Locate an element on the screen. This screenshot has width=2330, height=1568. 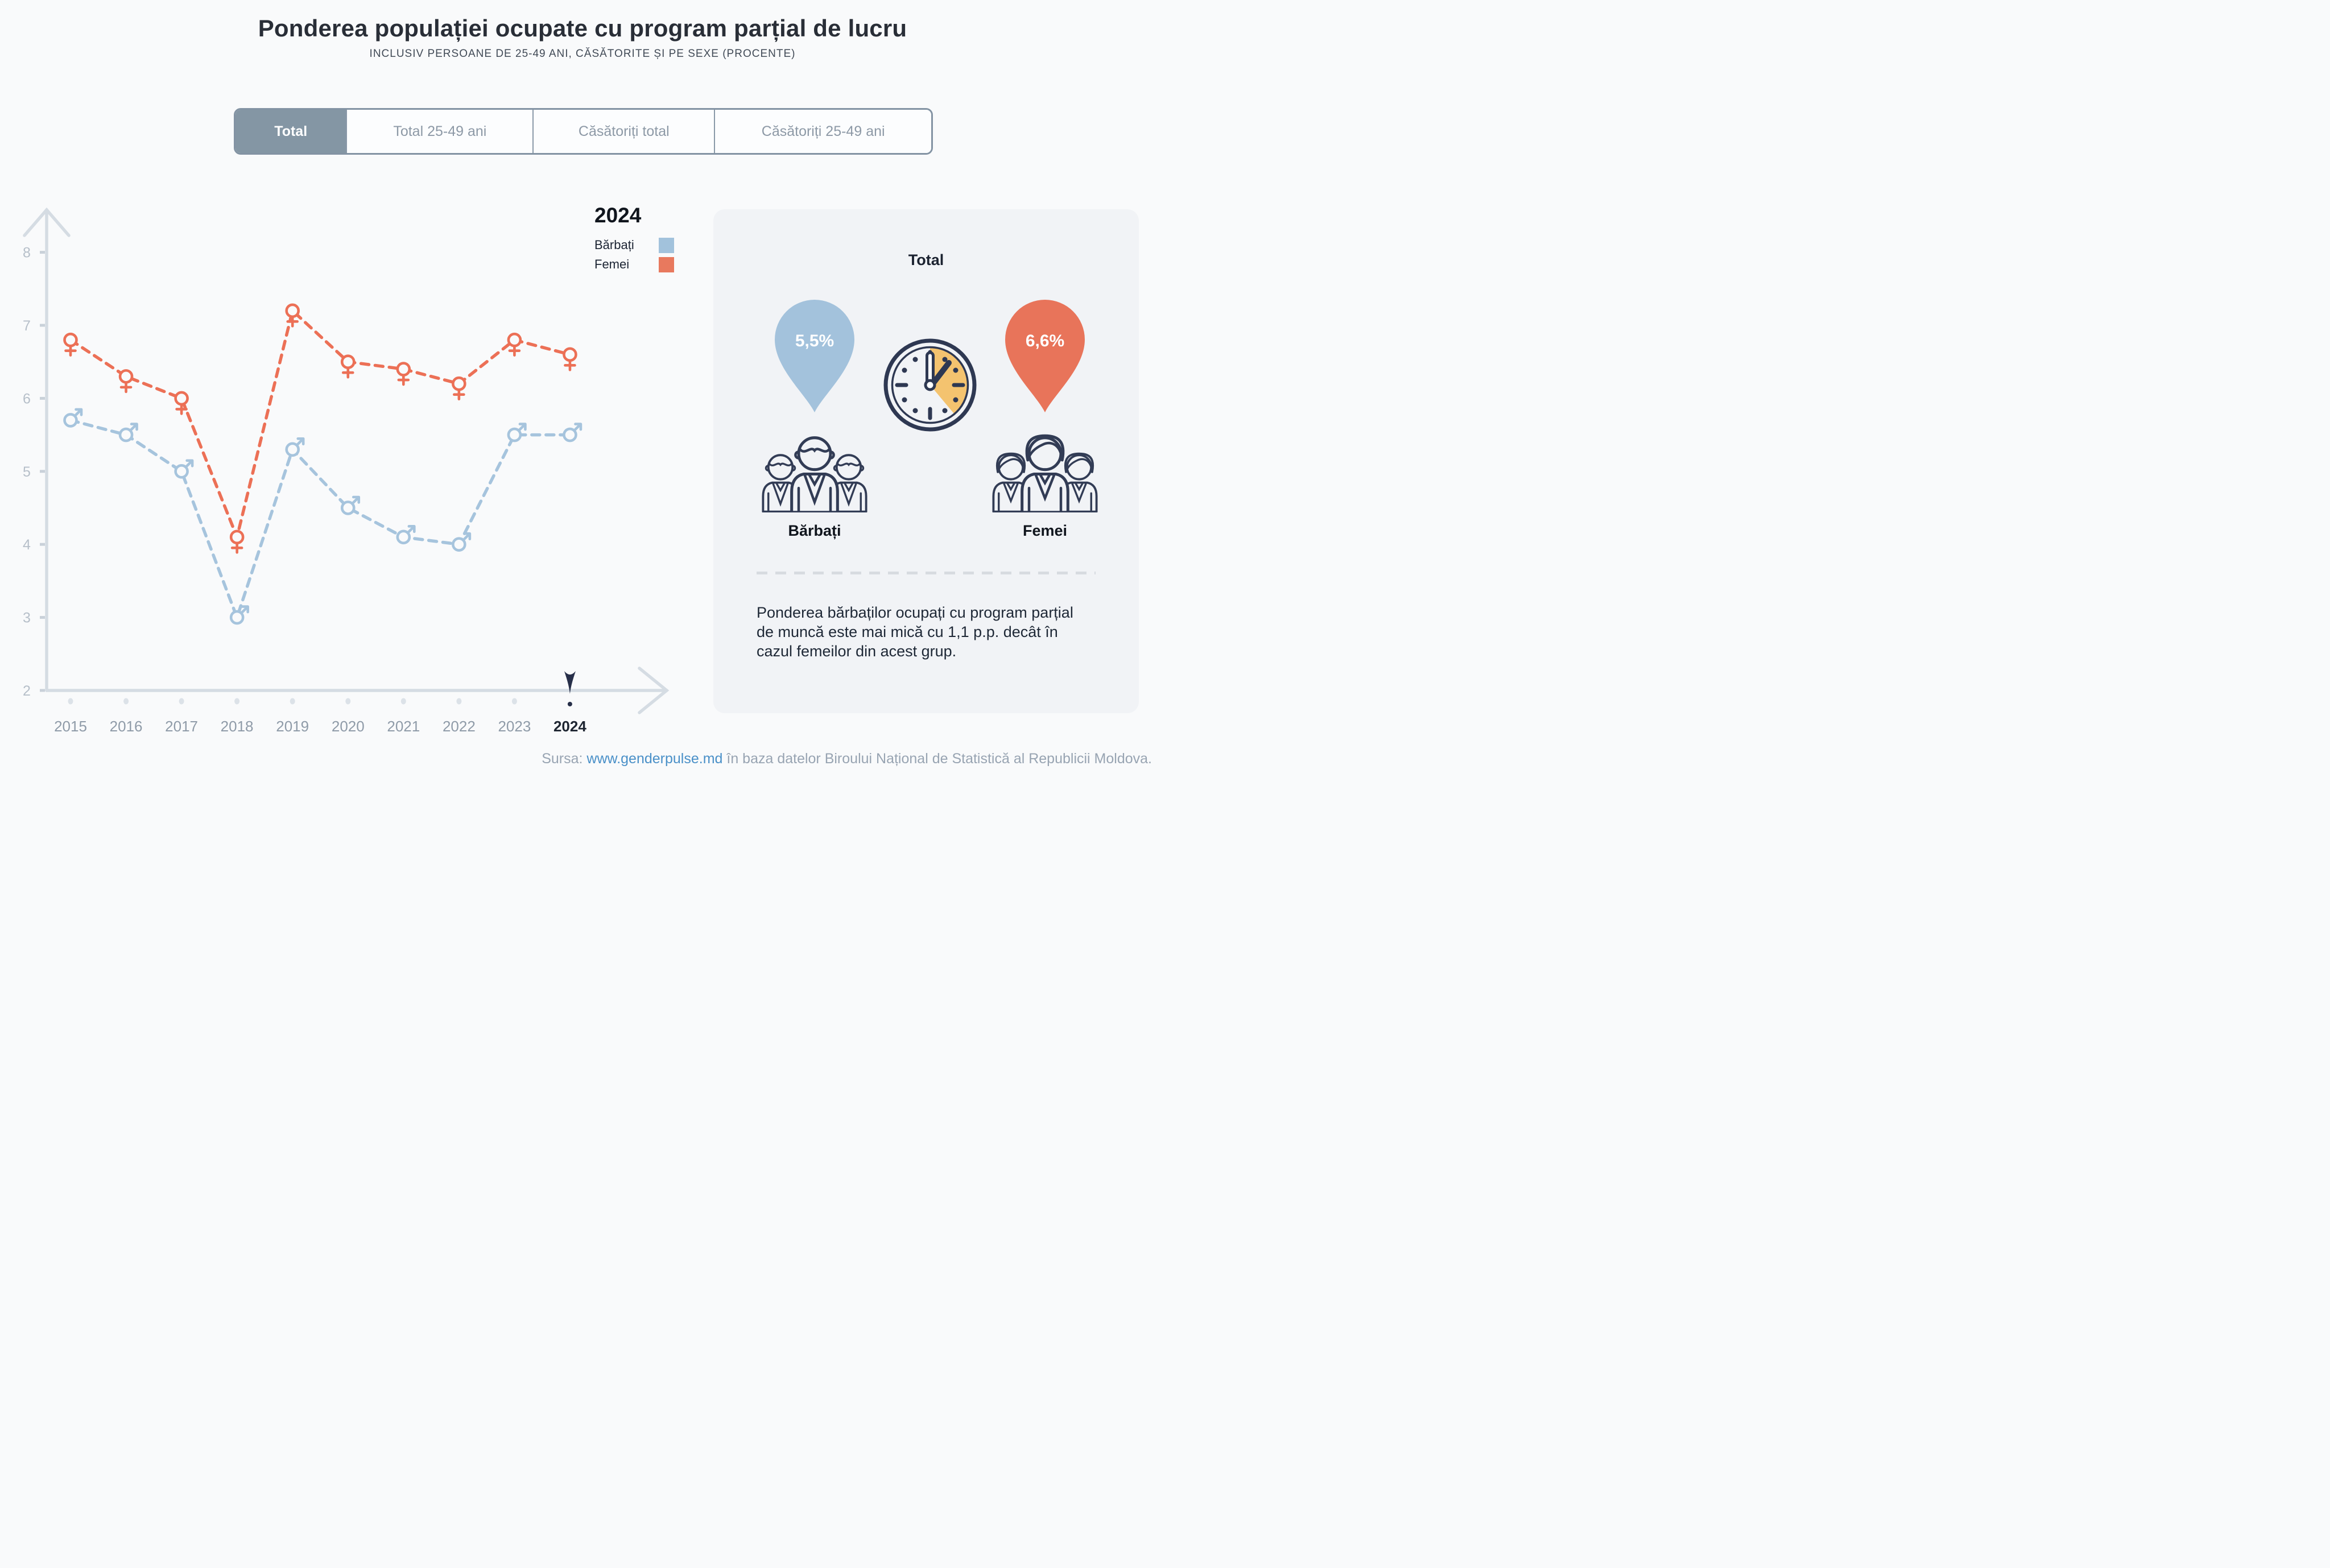
svg-text: 2020 is located at coordinates (348, 726).